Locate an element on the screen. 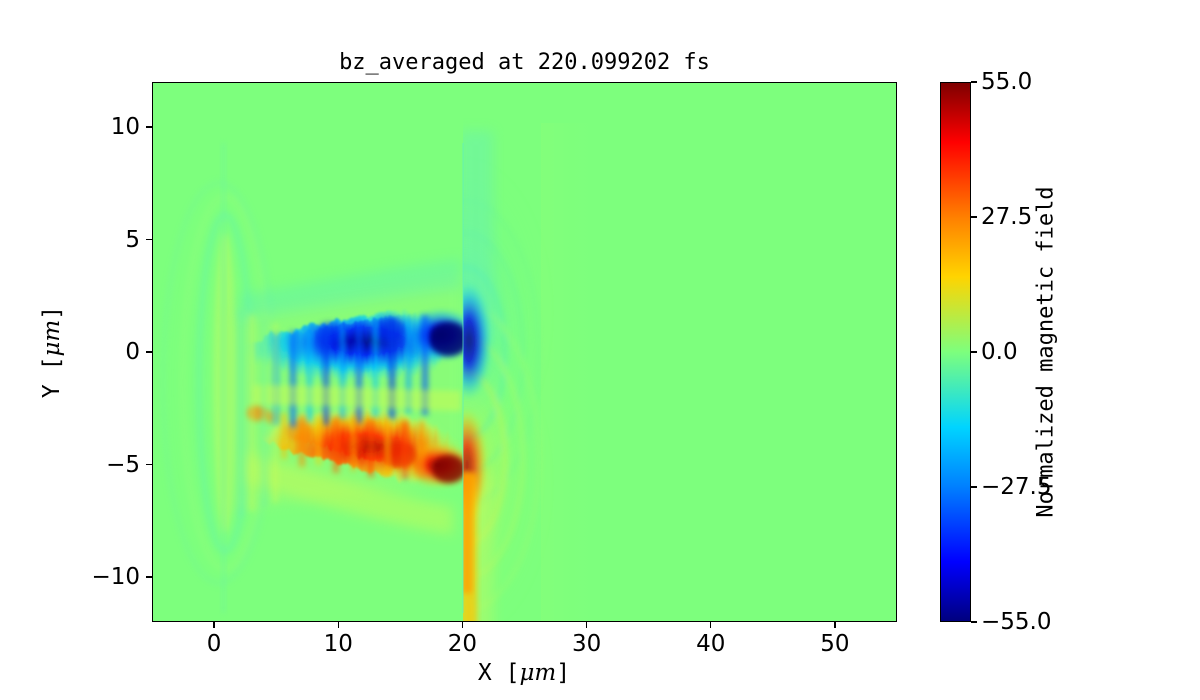 This screenshot has height=700, width=1200. x-axis-label-text: X [ is located at coordinates (498, 673).